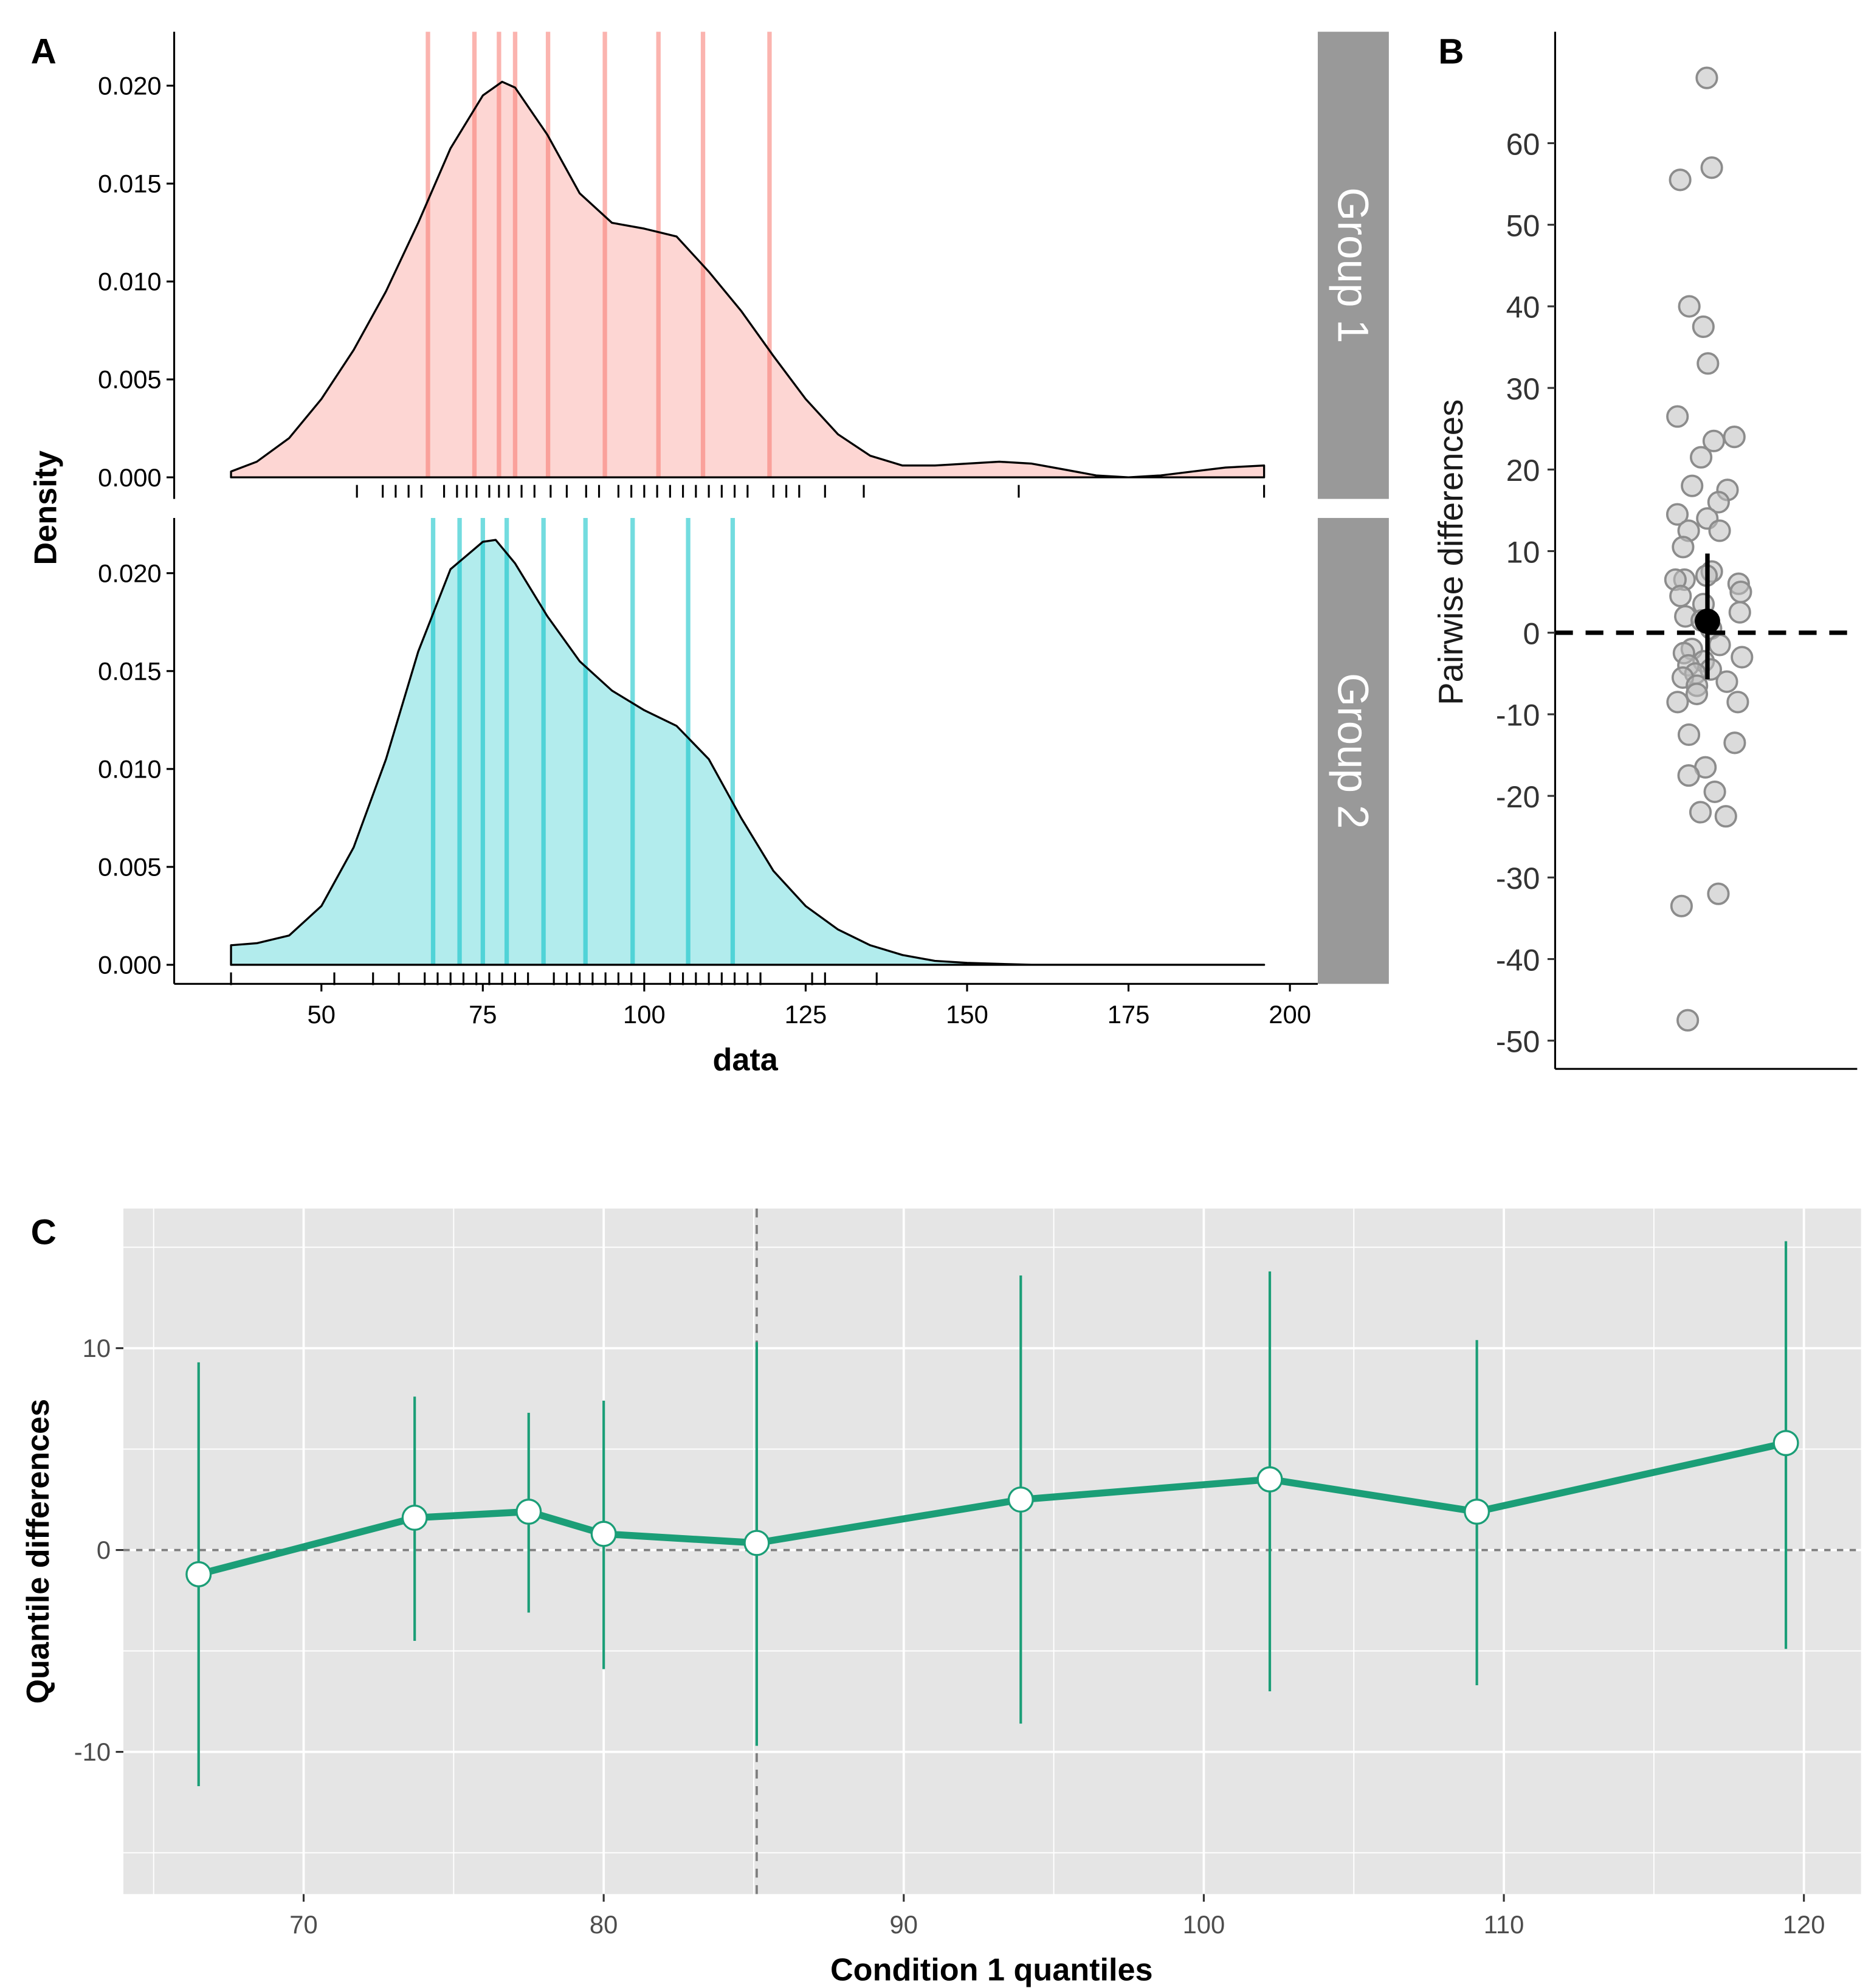  What do you see at coordinates (483, 1014) in the screenshot?
I see `x-tick-label: 75` at bounding box center [483, 1014].